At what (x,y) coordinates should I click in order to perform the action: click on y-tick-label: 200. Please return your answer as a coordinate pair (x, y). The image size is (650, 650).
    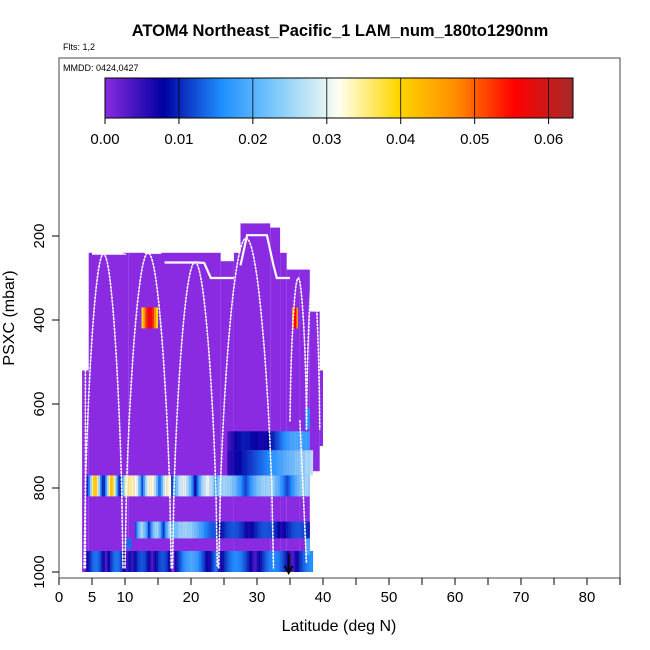
    Looking at the image, I should click on (39, 235).